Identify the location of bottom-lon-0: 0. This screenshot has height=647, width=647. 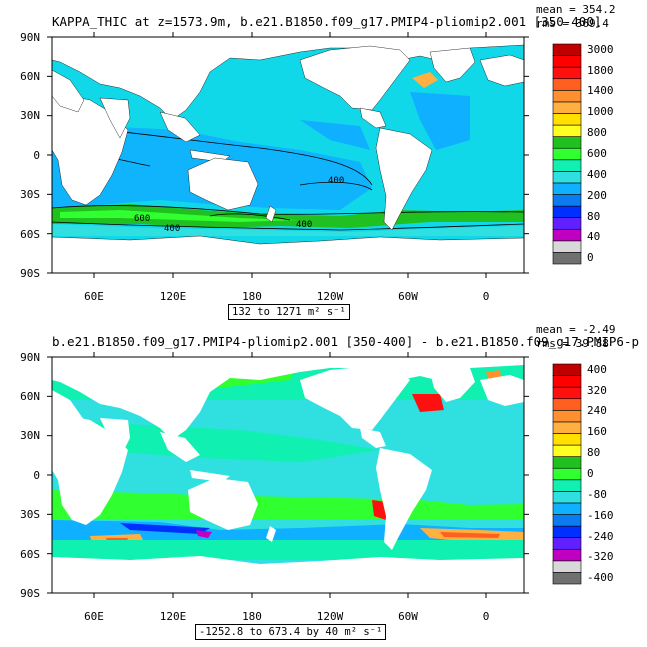
(486, 616).